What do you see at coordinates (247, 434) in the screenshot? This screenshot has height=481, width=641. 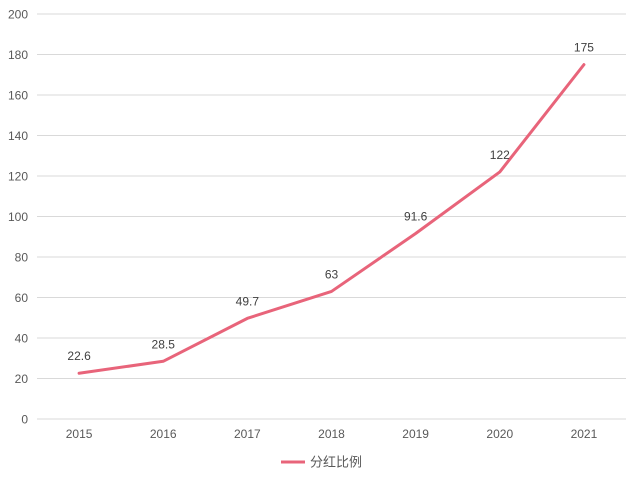 I see `x-tick-label: 2017` at bounding box center [247, 434].